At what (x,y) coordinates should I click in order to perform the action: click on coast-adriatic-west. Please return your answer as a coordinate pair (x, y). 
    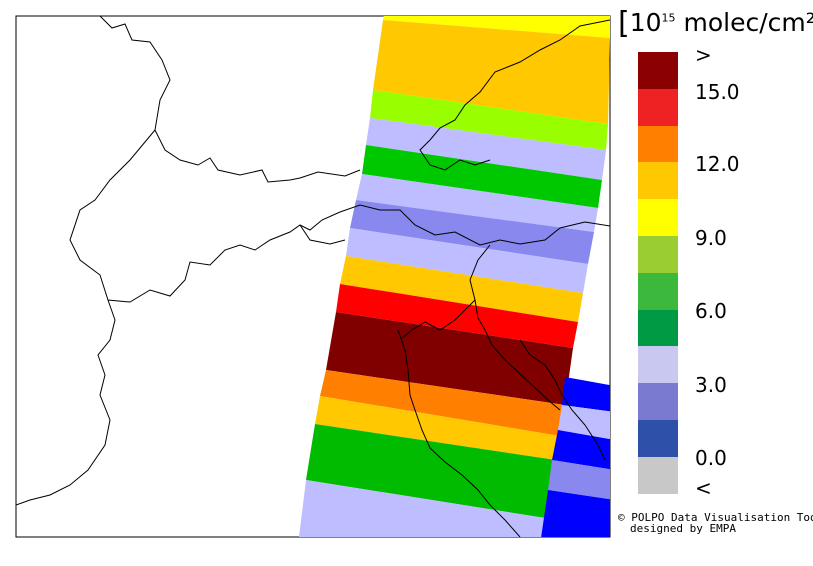
    Looking at the image, I should click on (459, 433).